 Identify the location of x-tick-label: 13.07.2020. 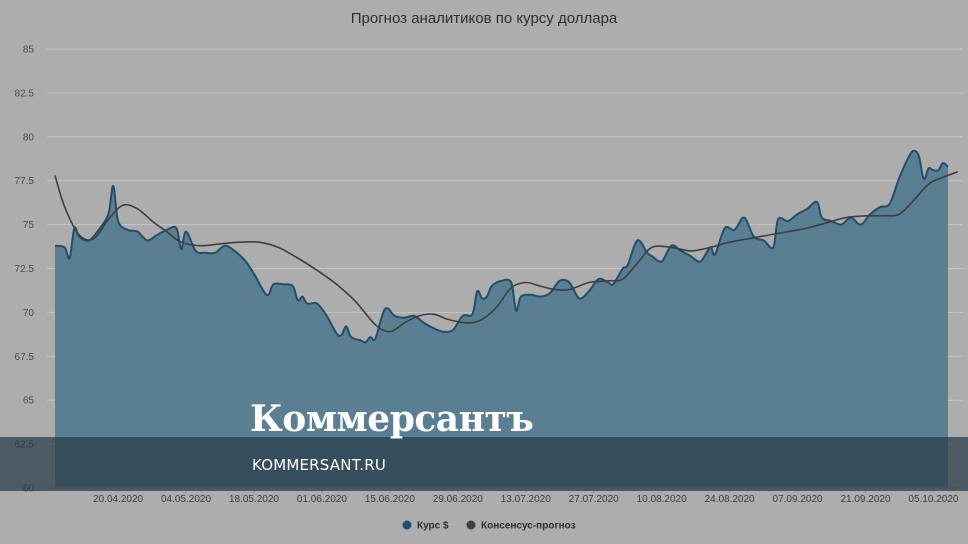
(526, 499).